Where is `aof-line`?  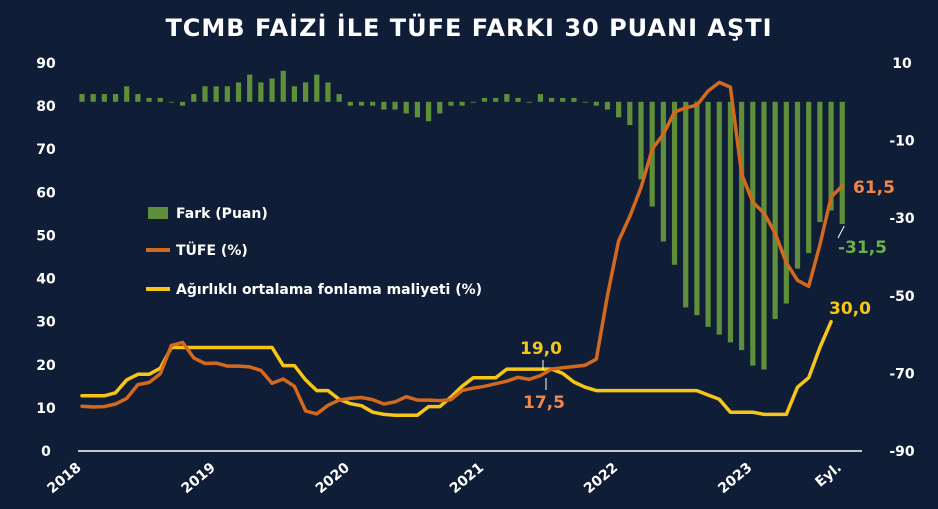
aof-line is located at coordinates (456, 369).